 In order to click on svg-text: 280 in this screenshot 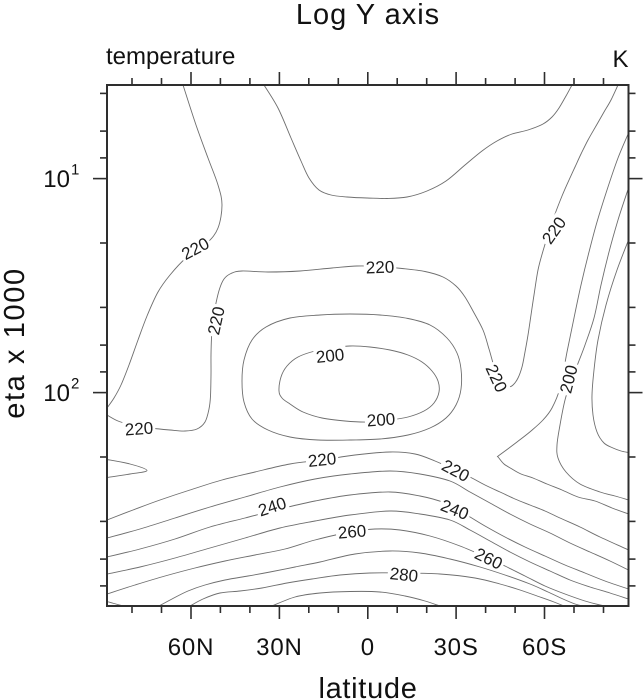, I will do `click(404, 575)`.